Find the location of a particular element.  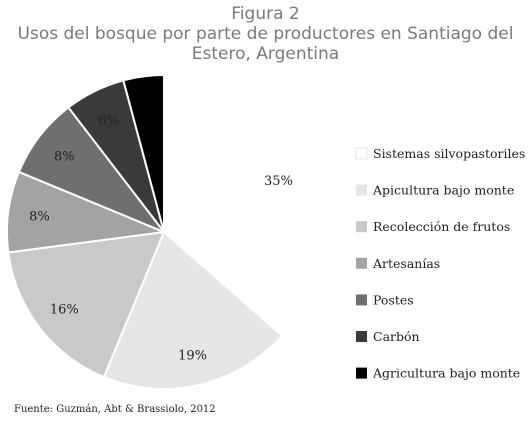

legend-swatch-recoleccion-de-frutos is located at coordinates (361, 227).